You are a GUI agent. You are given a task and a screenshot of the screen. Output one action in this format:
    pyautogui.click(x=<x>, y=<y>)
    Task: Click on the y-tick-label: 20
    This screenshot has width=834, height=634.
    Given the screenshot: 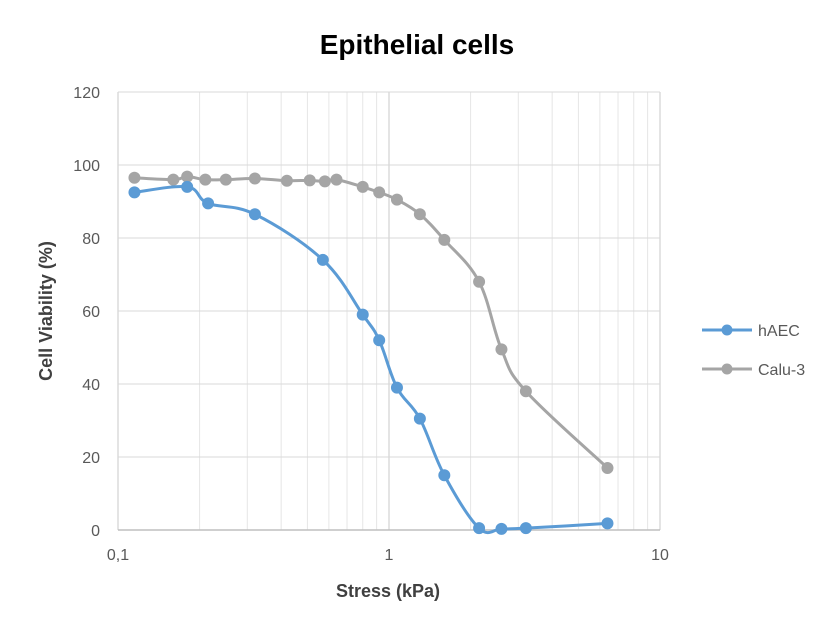 What is the action you would take?
    pyautogui.click(x=91, y=458)
    